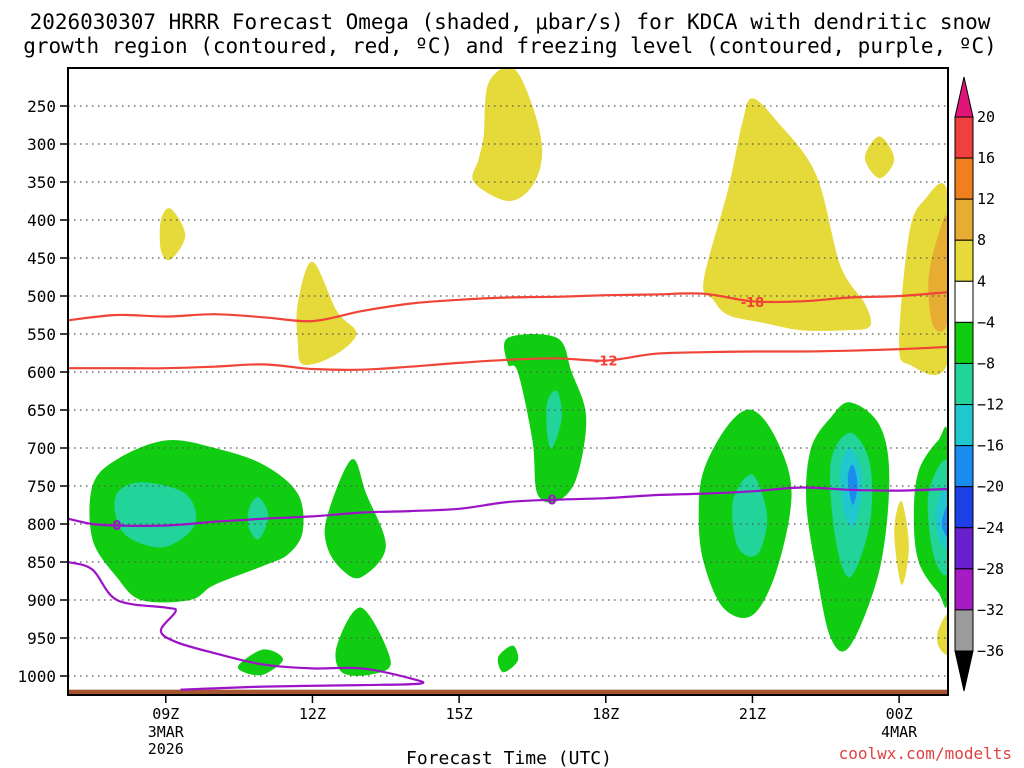 This screenshot has width=1024, height=768. I want to click on colorbar-label: 20, so click(986, 117).